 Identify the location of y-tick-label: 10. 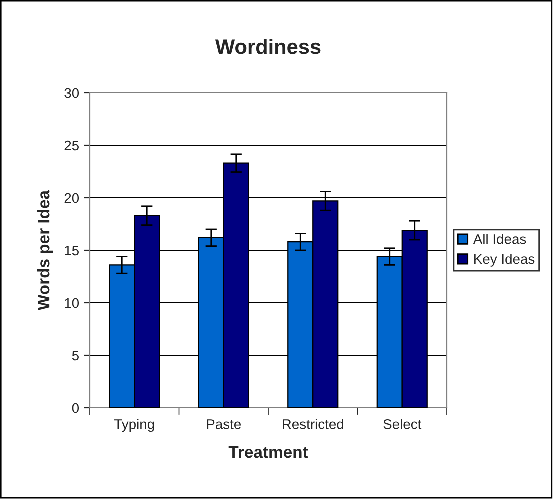
(72, 303).